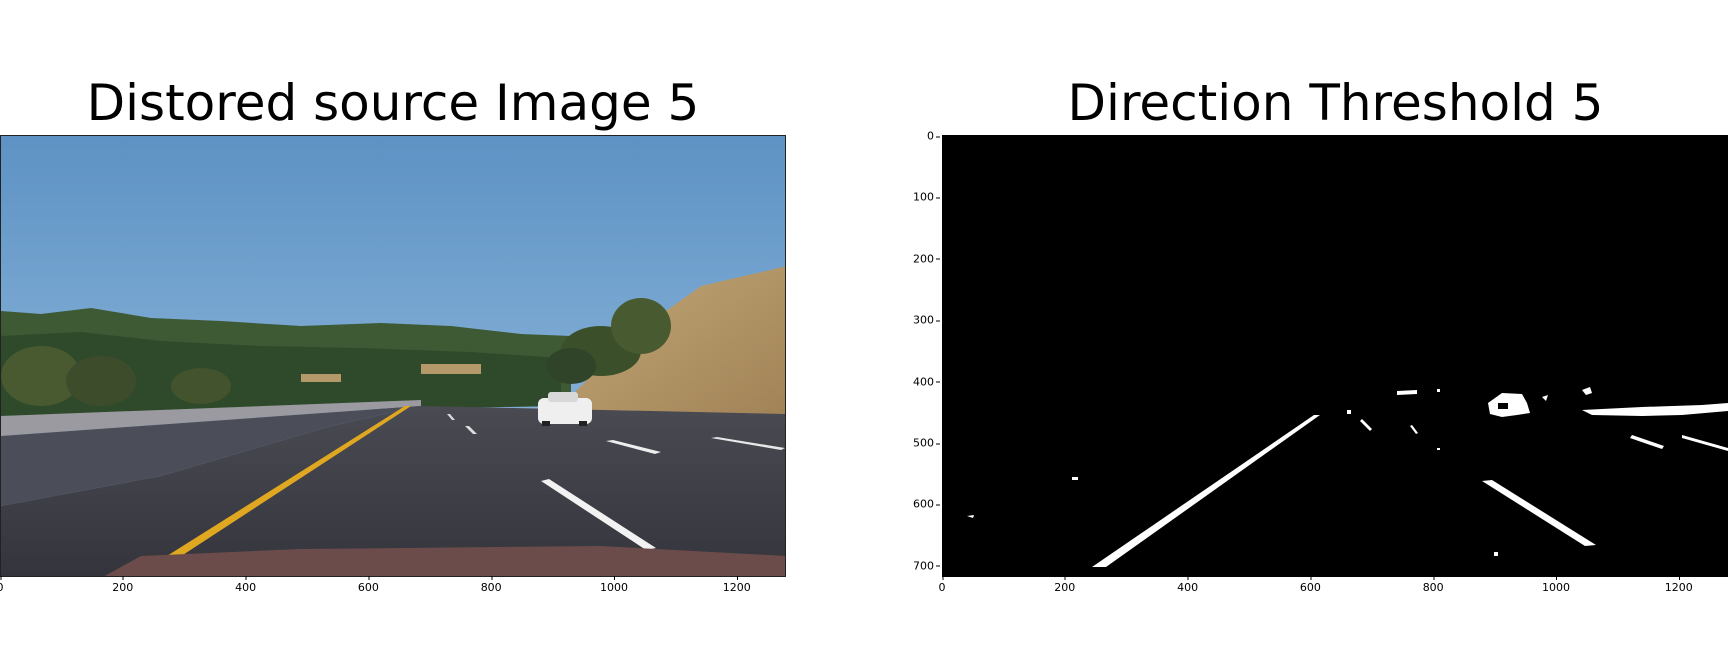 Image resolution: width=1728 pixels, height=648 pixels. What do you see at coordinates (921, 357) in the screenshot?
I see `right-y-axis: 0 100 200 300 400 500 600 700` at bounding box center [921, 357].